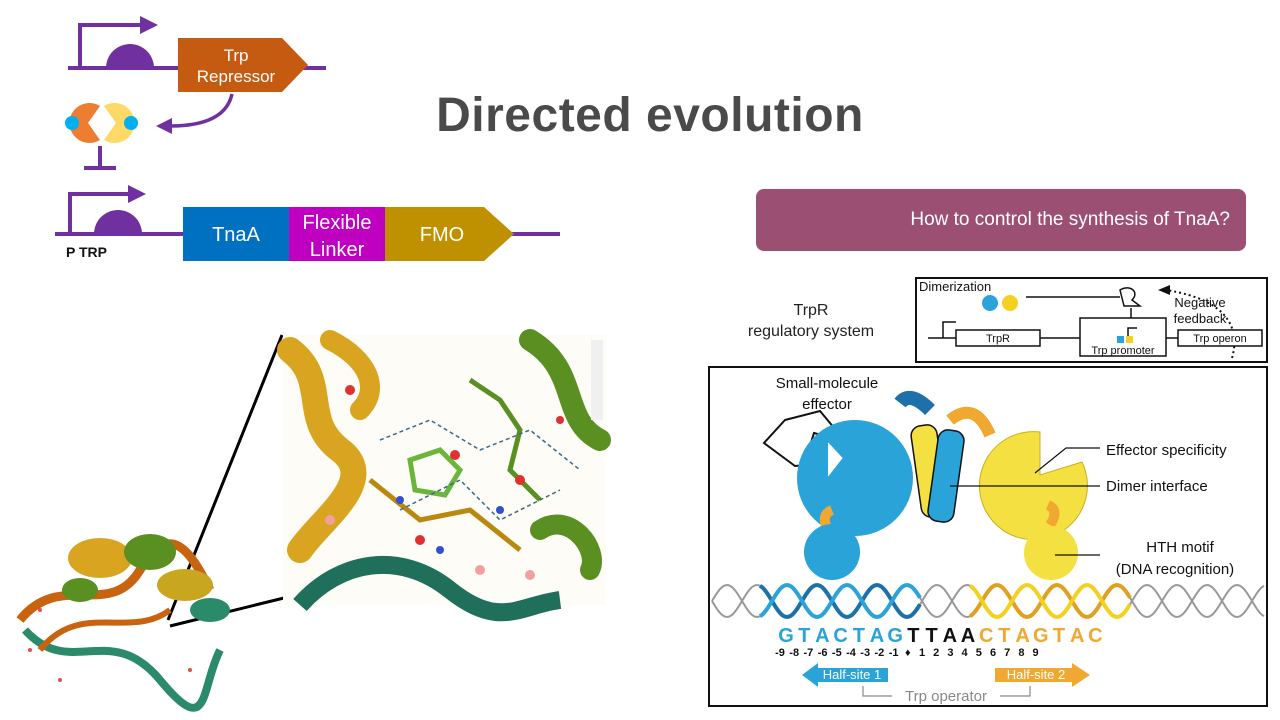  What do you see at coordinates (811, 331) in the screenshot?
I see `system-label-2: regulatory system` at bounding box center [811, 331].